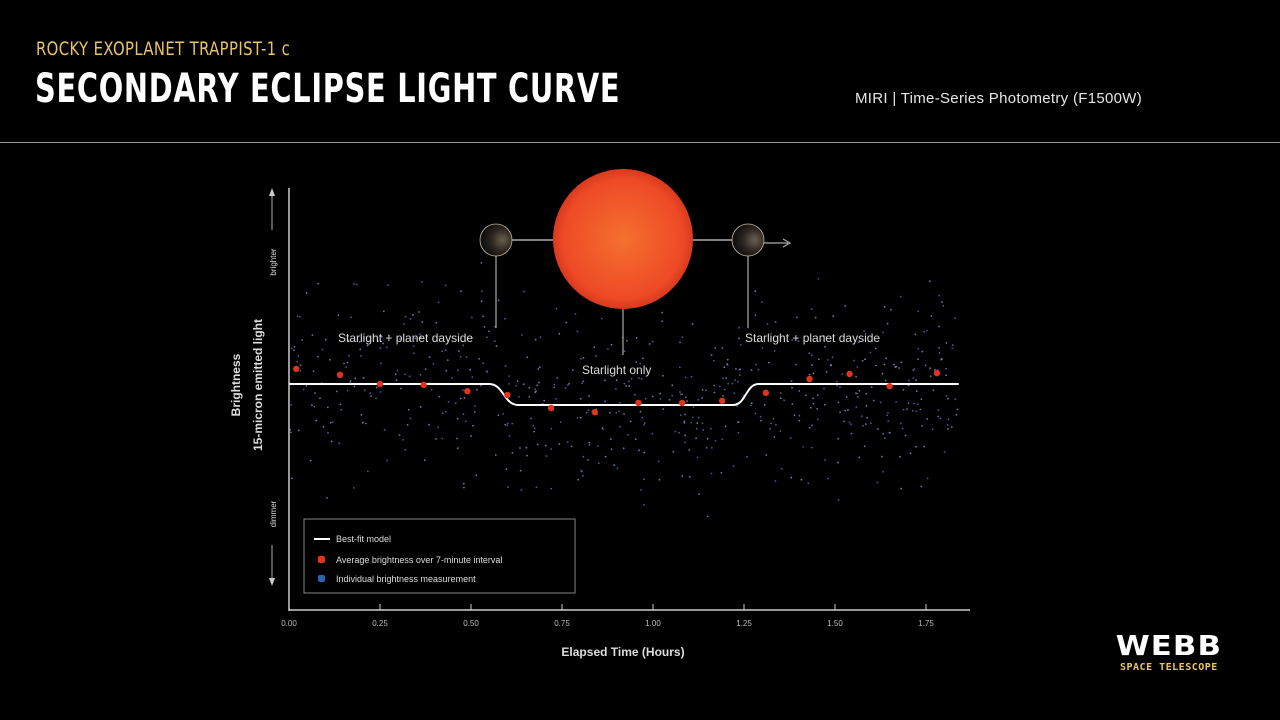 This screenshot has height=720, width=1280. What do you see at coordinates (247, 385) in the screenshot?
I see `y-axis-label-group: Brightness 15-micron emitted light` at bounding box center [247, 385].